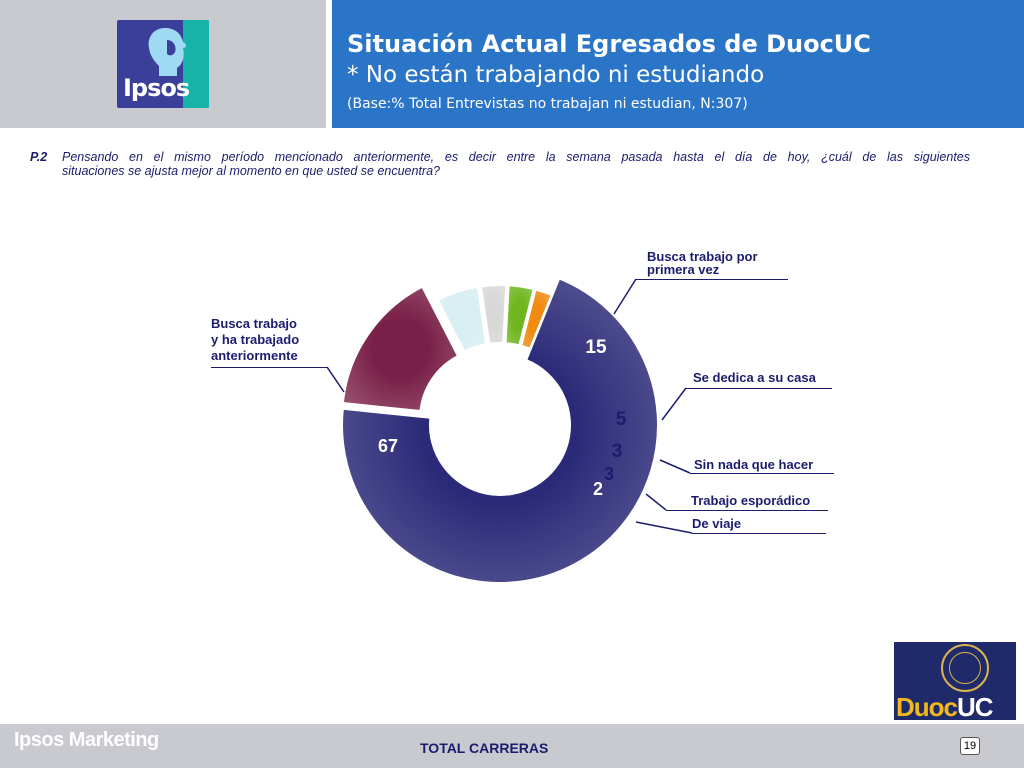  What do you see at coordinates (609, 44) in the screenshot?
I see `page-title: Situación Actual Egresados de DuocUC` at bounding box center [609, 44].